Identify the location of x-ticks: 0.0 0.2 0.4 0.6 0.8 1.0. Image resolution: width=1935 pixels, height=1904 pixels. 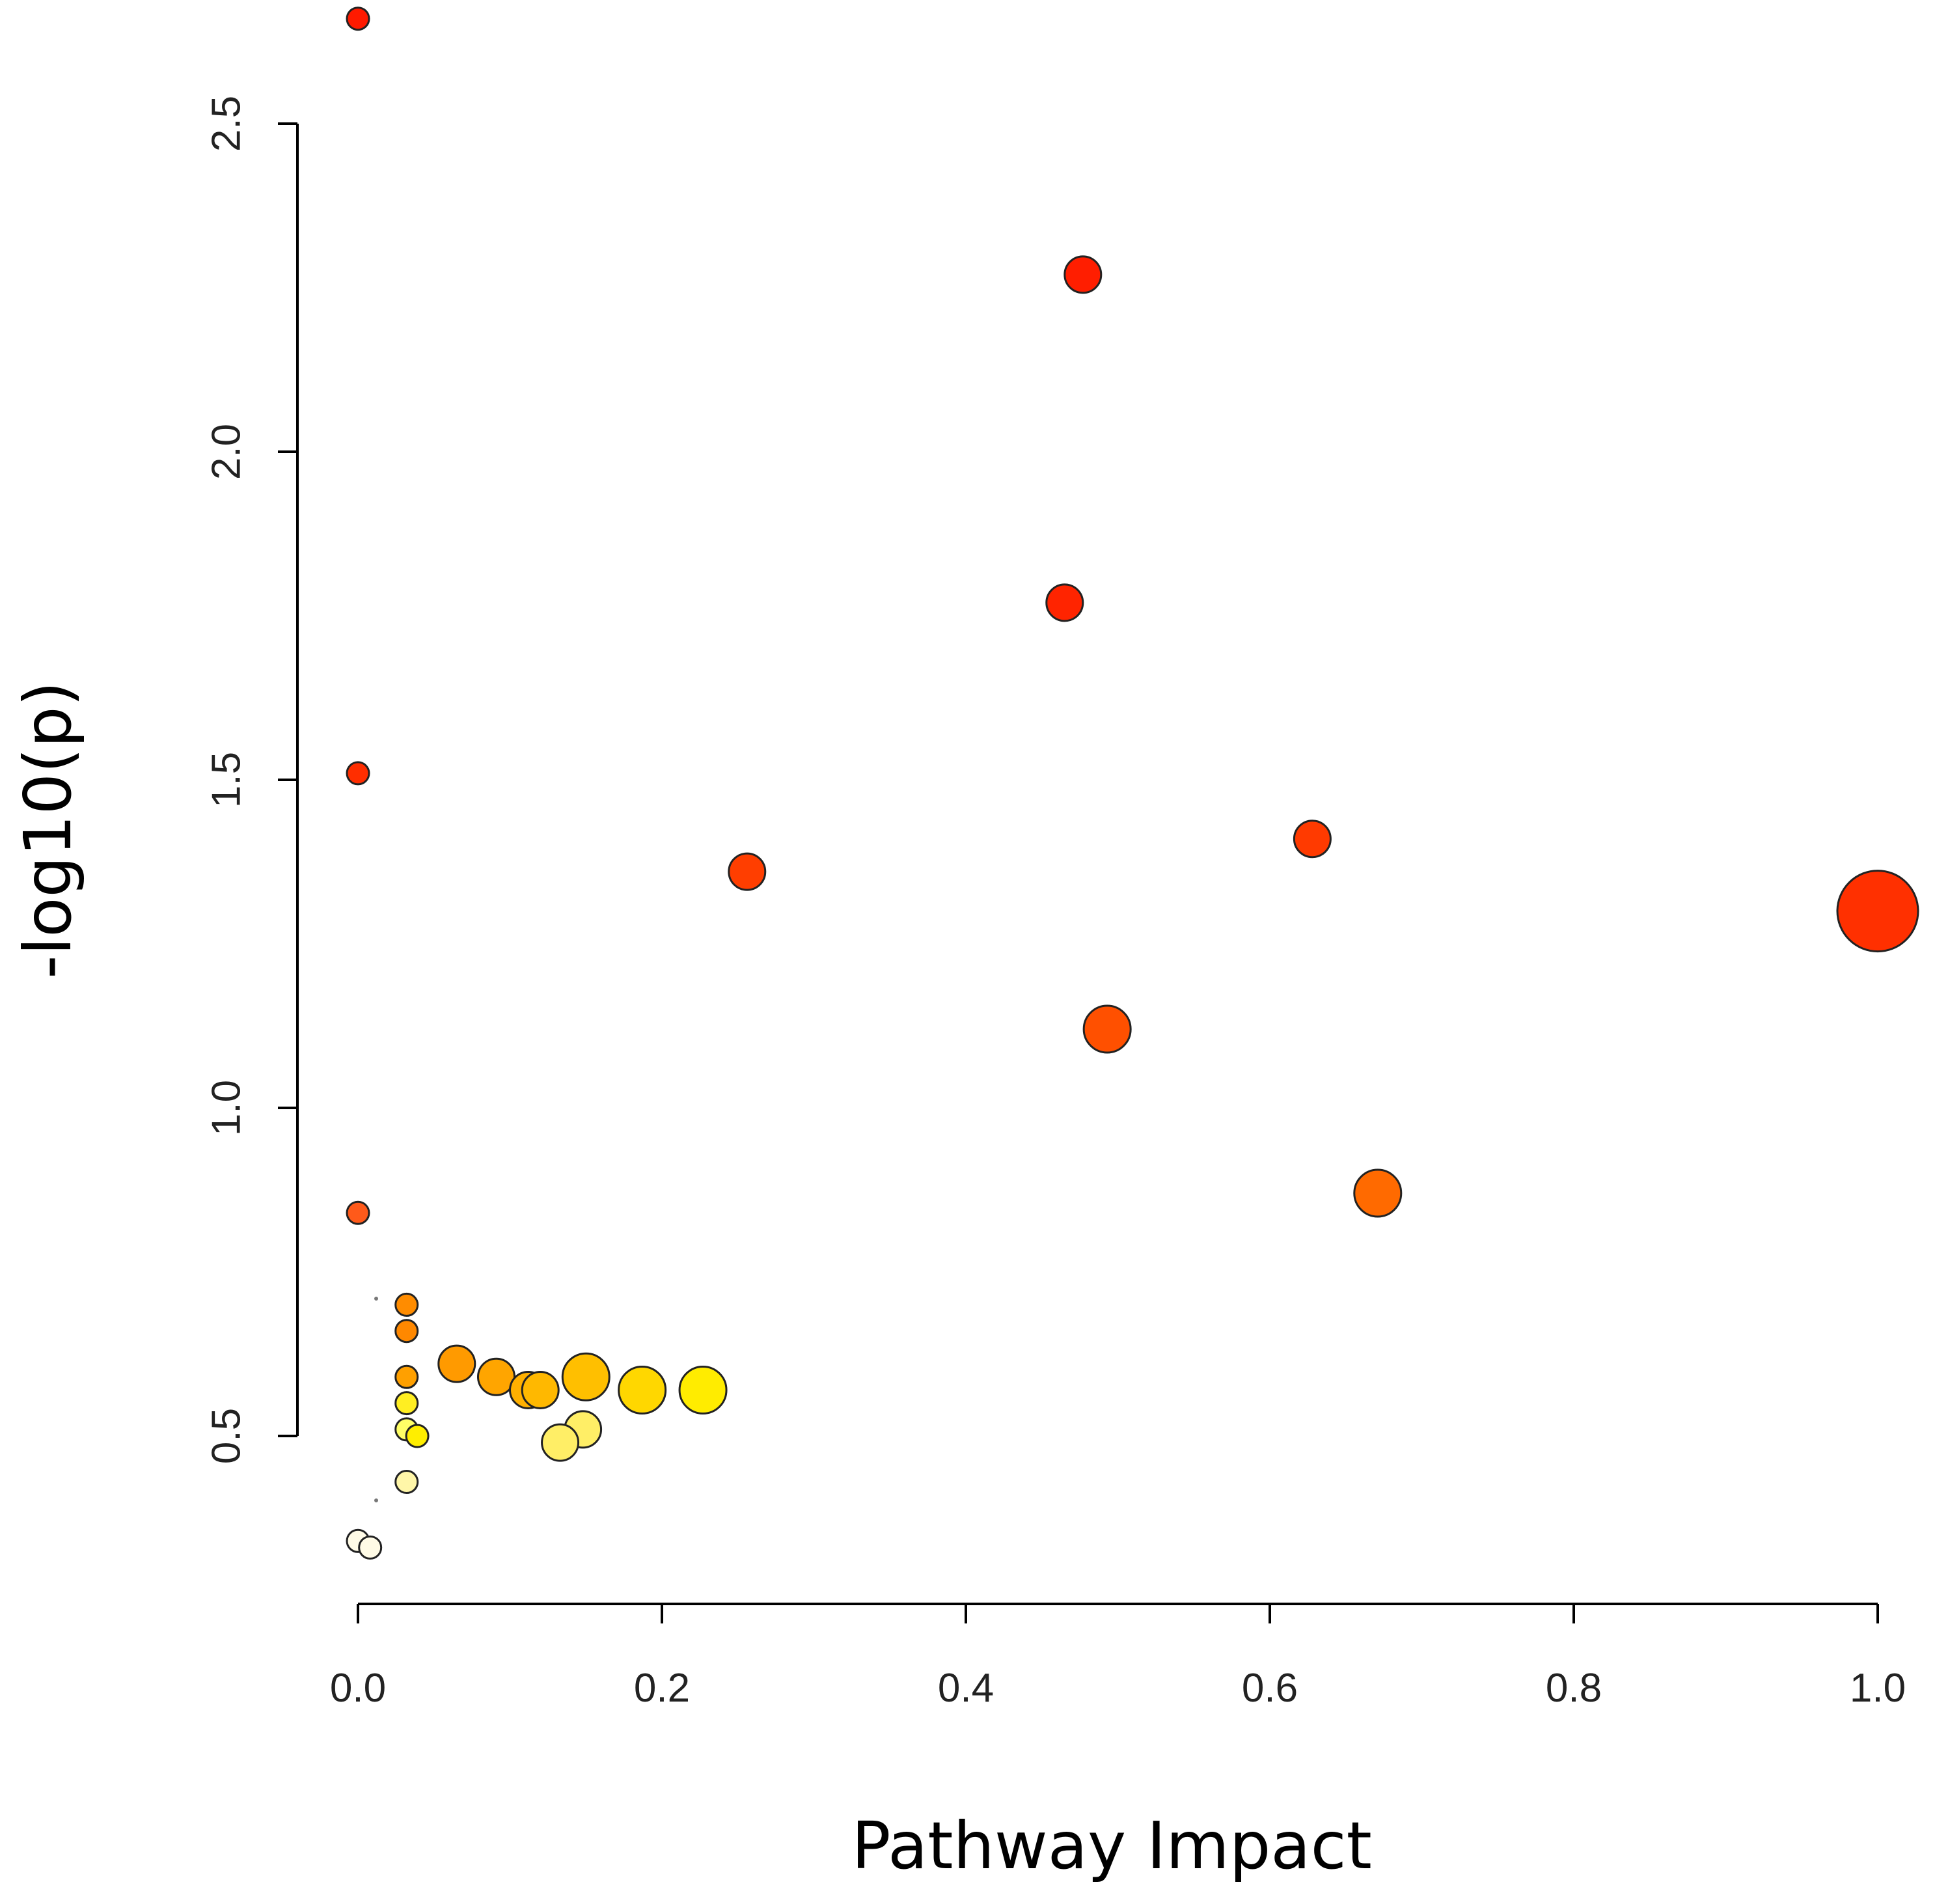
(1118, 1657).